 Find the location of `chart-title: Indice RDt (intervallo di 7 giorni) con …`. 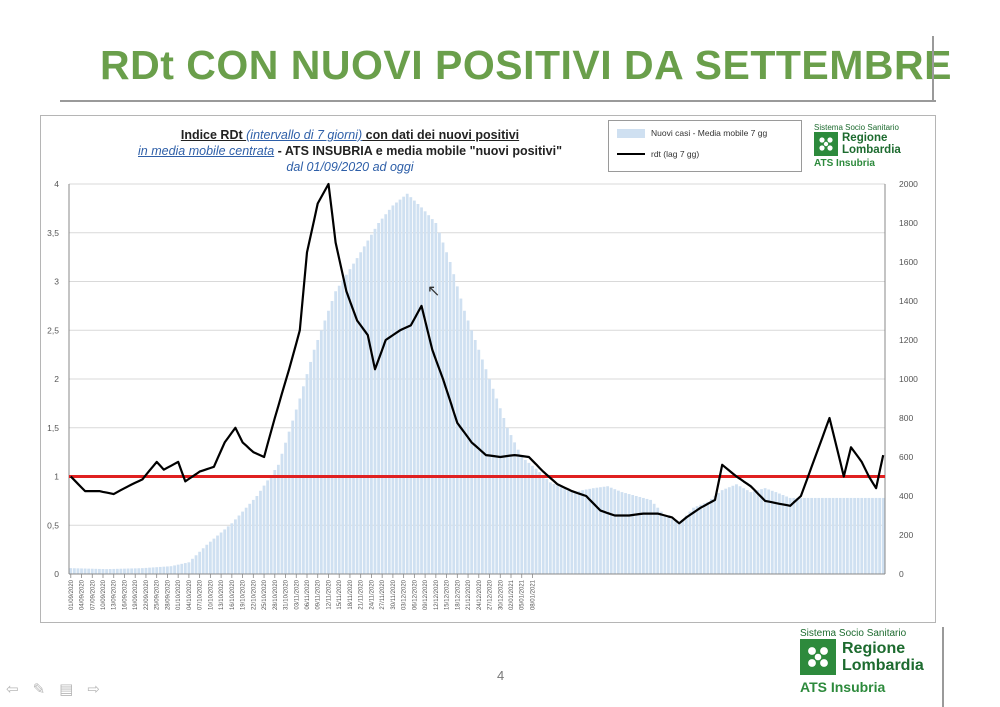

chart-title: Indice RDt (intervallo di 7 giorni) con … is located at coordinates (350, 151).